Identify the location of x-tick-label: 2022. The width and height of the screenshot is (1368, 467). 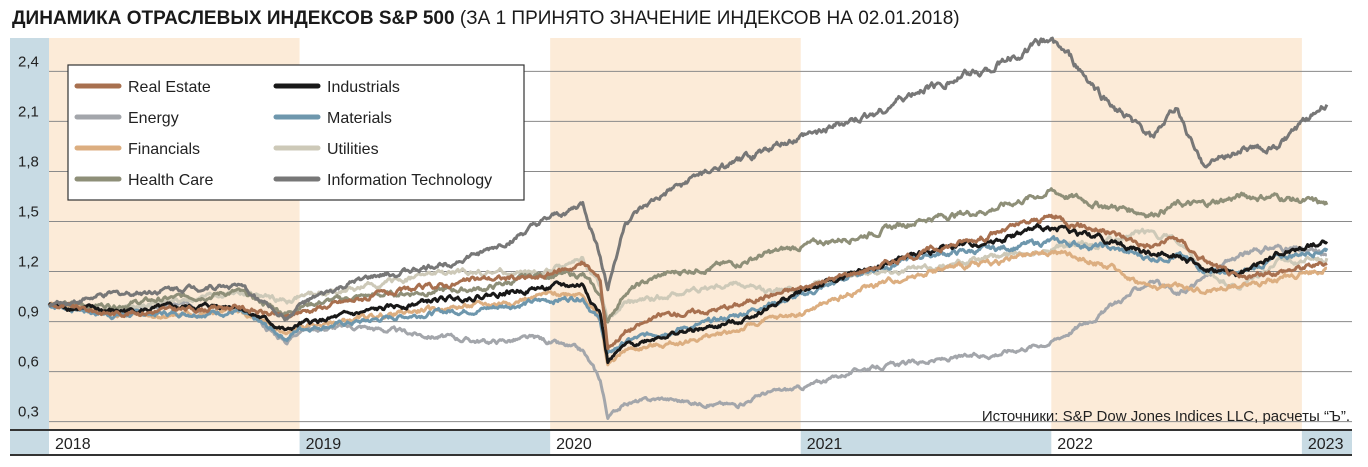
(1075, 444).